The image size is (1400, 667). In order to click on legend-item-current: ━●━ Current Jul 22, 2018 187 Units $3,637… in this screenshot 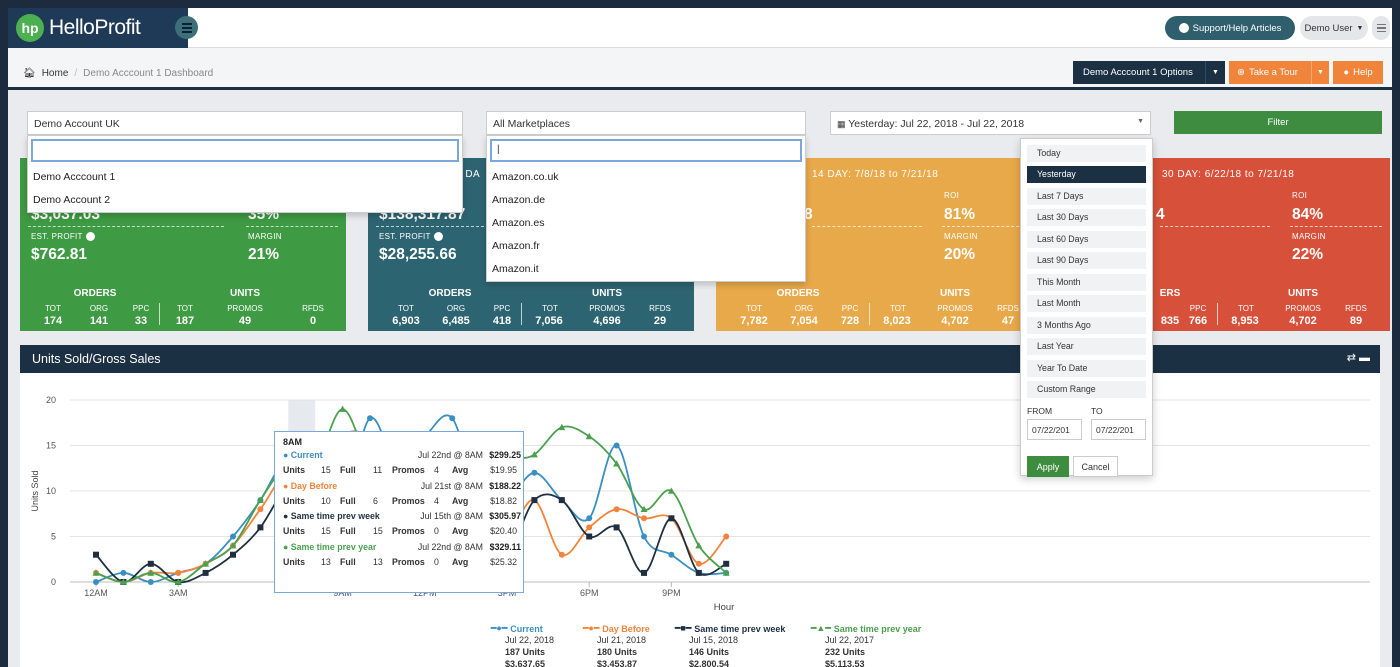, I will do `click(522, 645)`.